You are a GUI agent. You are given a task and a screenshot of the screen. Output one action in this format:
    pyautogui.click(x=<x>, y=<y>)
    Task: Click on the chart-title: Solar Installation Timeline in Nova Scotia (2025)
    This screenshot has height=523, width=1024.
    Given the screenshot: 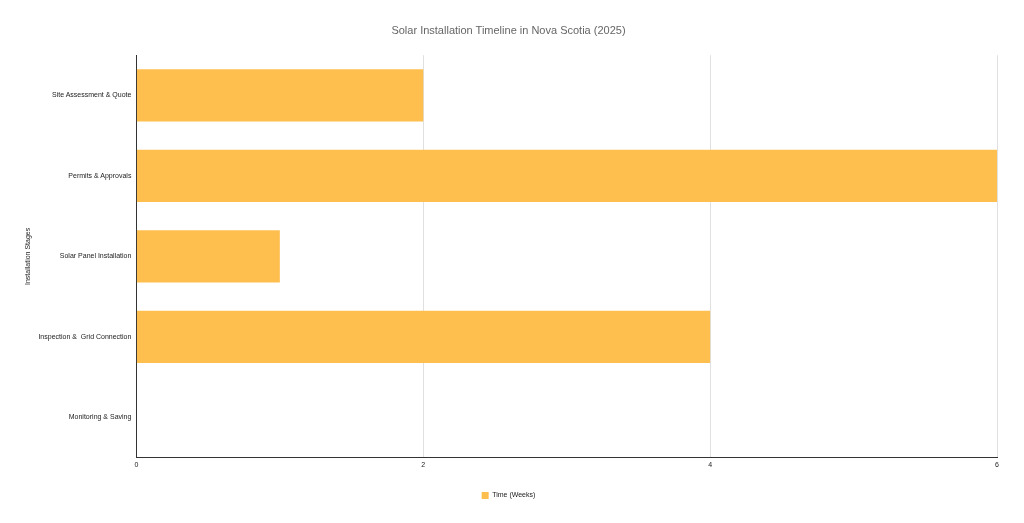 What is the action you would take?
    pyautogui.click(x=508, y=29)
    